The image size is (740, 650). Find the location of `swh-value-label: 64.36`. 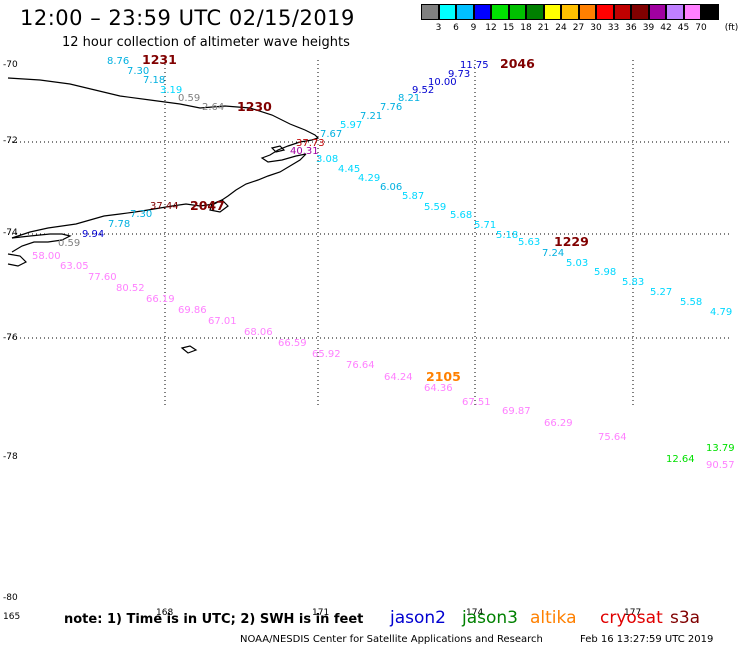

swh-value-label: 64.36 is located at coordinates (438, 388).